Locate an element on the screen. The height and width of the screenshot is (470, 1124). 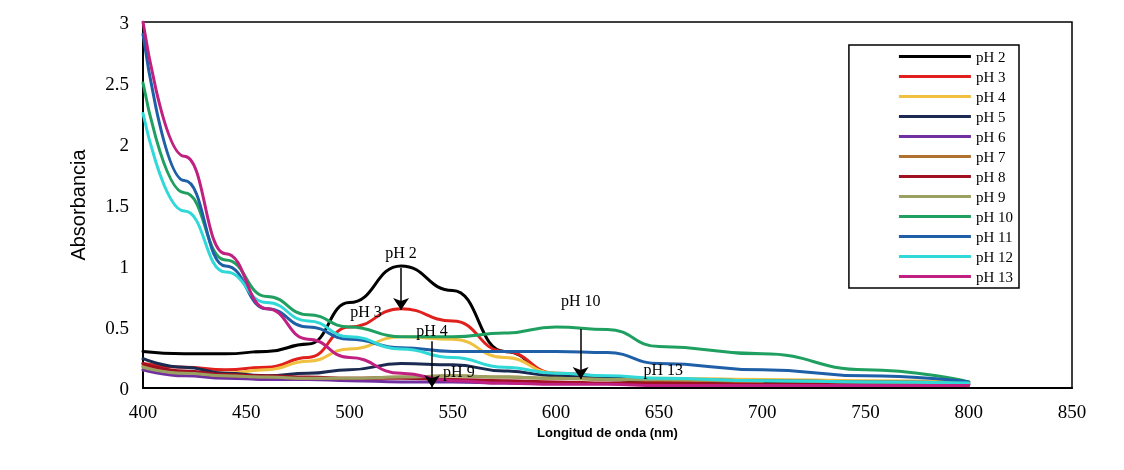
annotation: pH 10 is located at coordinates (580, 300).